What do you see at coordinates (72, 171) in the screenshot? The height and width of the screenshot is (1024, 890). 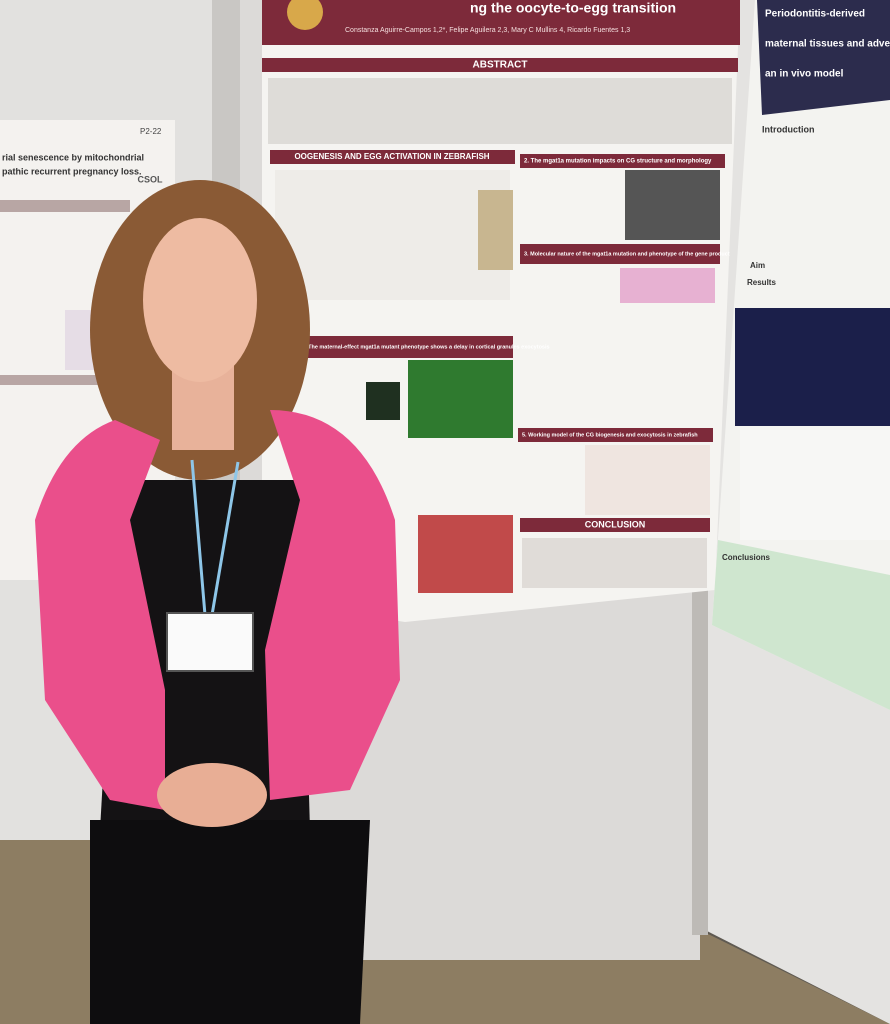 I see `poster-title: pathic recurrent pregnancy loss.` at bounding box center [72, 171].